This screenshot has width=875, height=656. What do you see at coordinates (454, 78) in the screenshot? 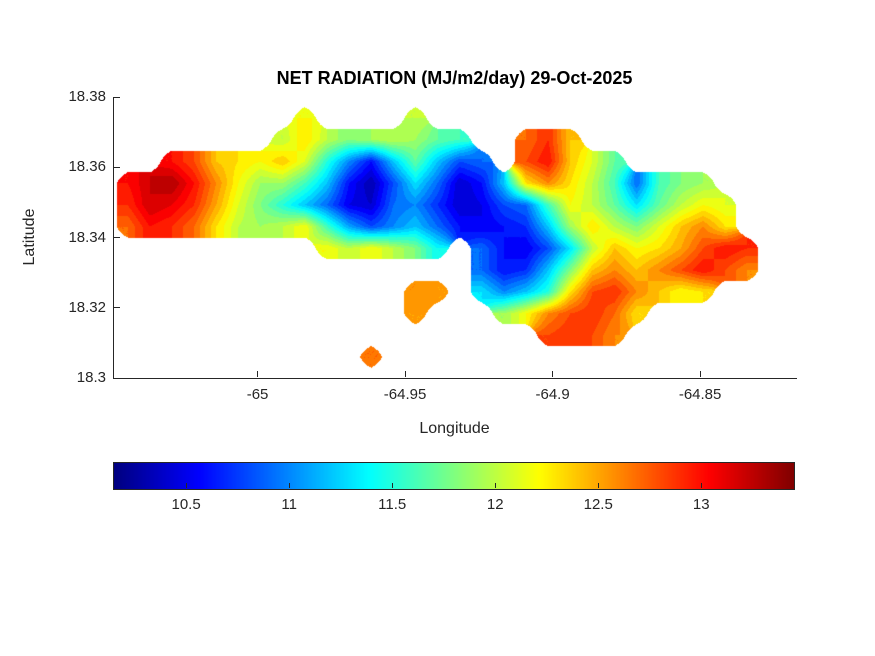
I see `chart-title: NET RADIATION (MJ/m2/day) 29-Oct-2025` at bounding box center [454, 78].